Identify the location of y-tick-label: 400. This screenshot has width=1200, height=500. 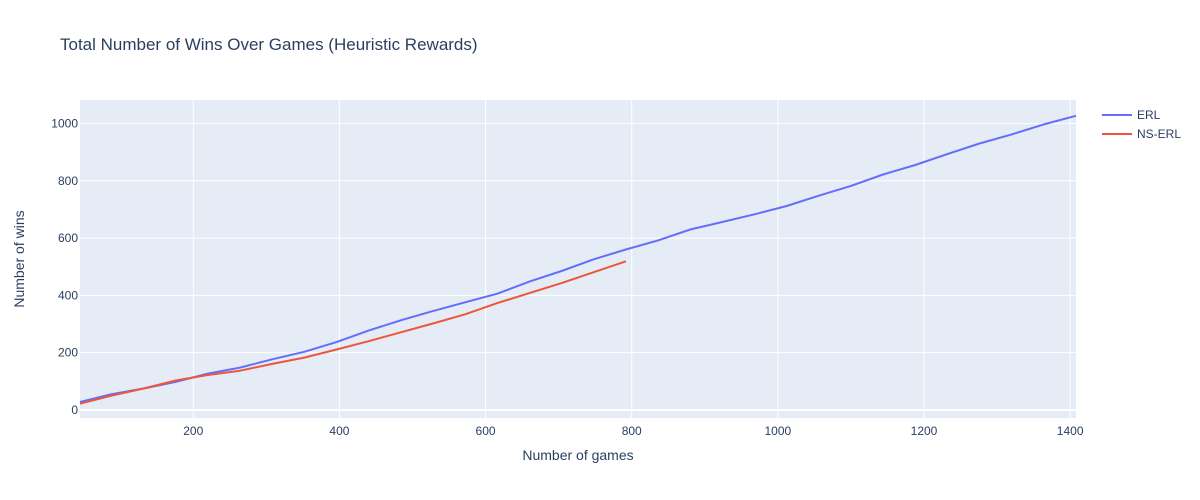
(68, 295).